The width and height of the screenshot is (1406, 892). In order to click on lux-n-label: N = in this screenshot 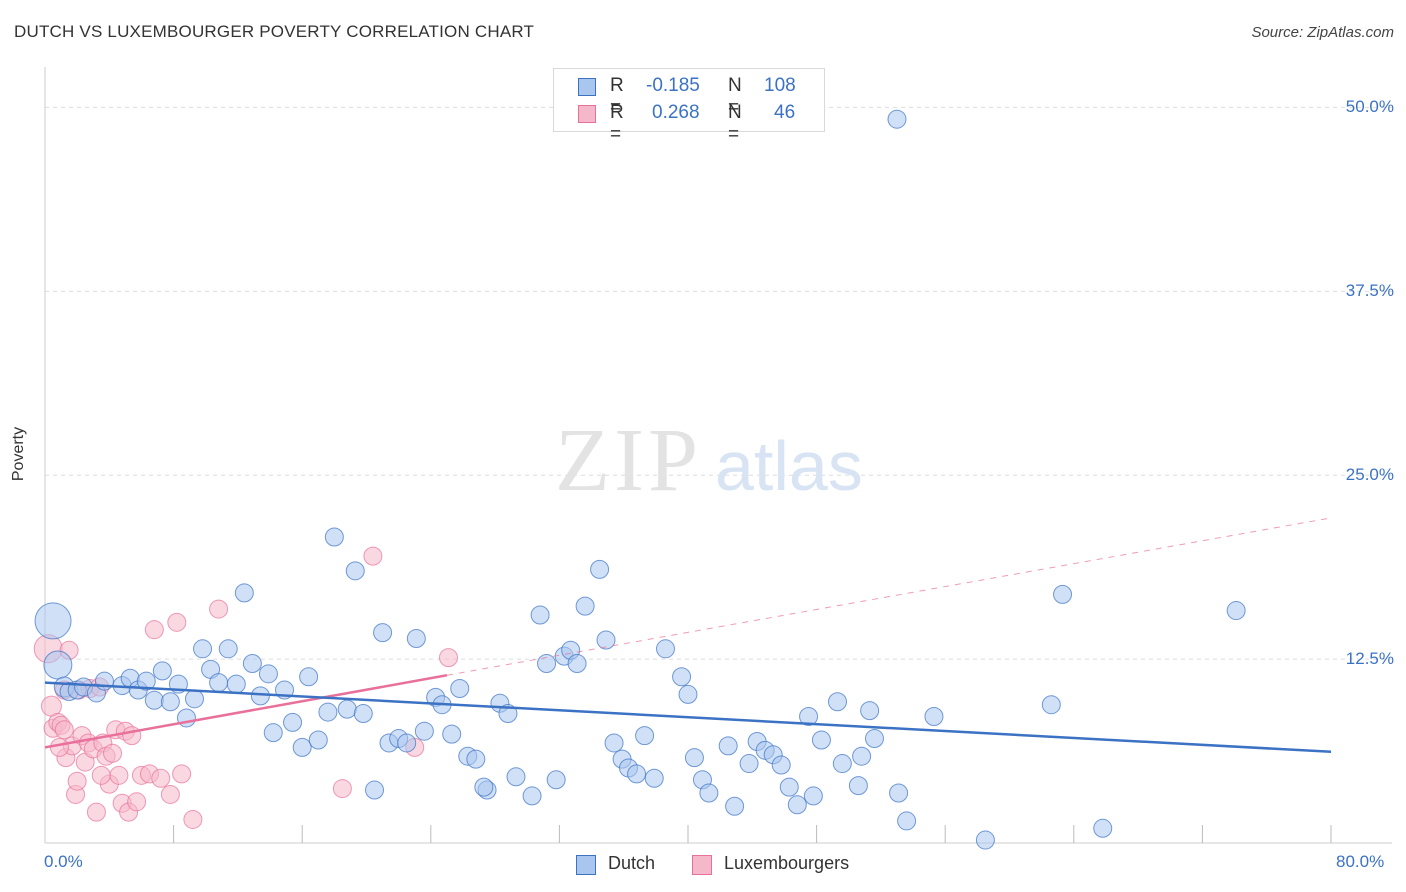, I will do `click(735, 123)`.